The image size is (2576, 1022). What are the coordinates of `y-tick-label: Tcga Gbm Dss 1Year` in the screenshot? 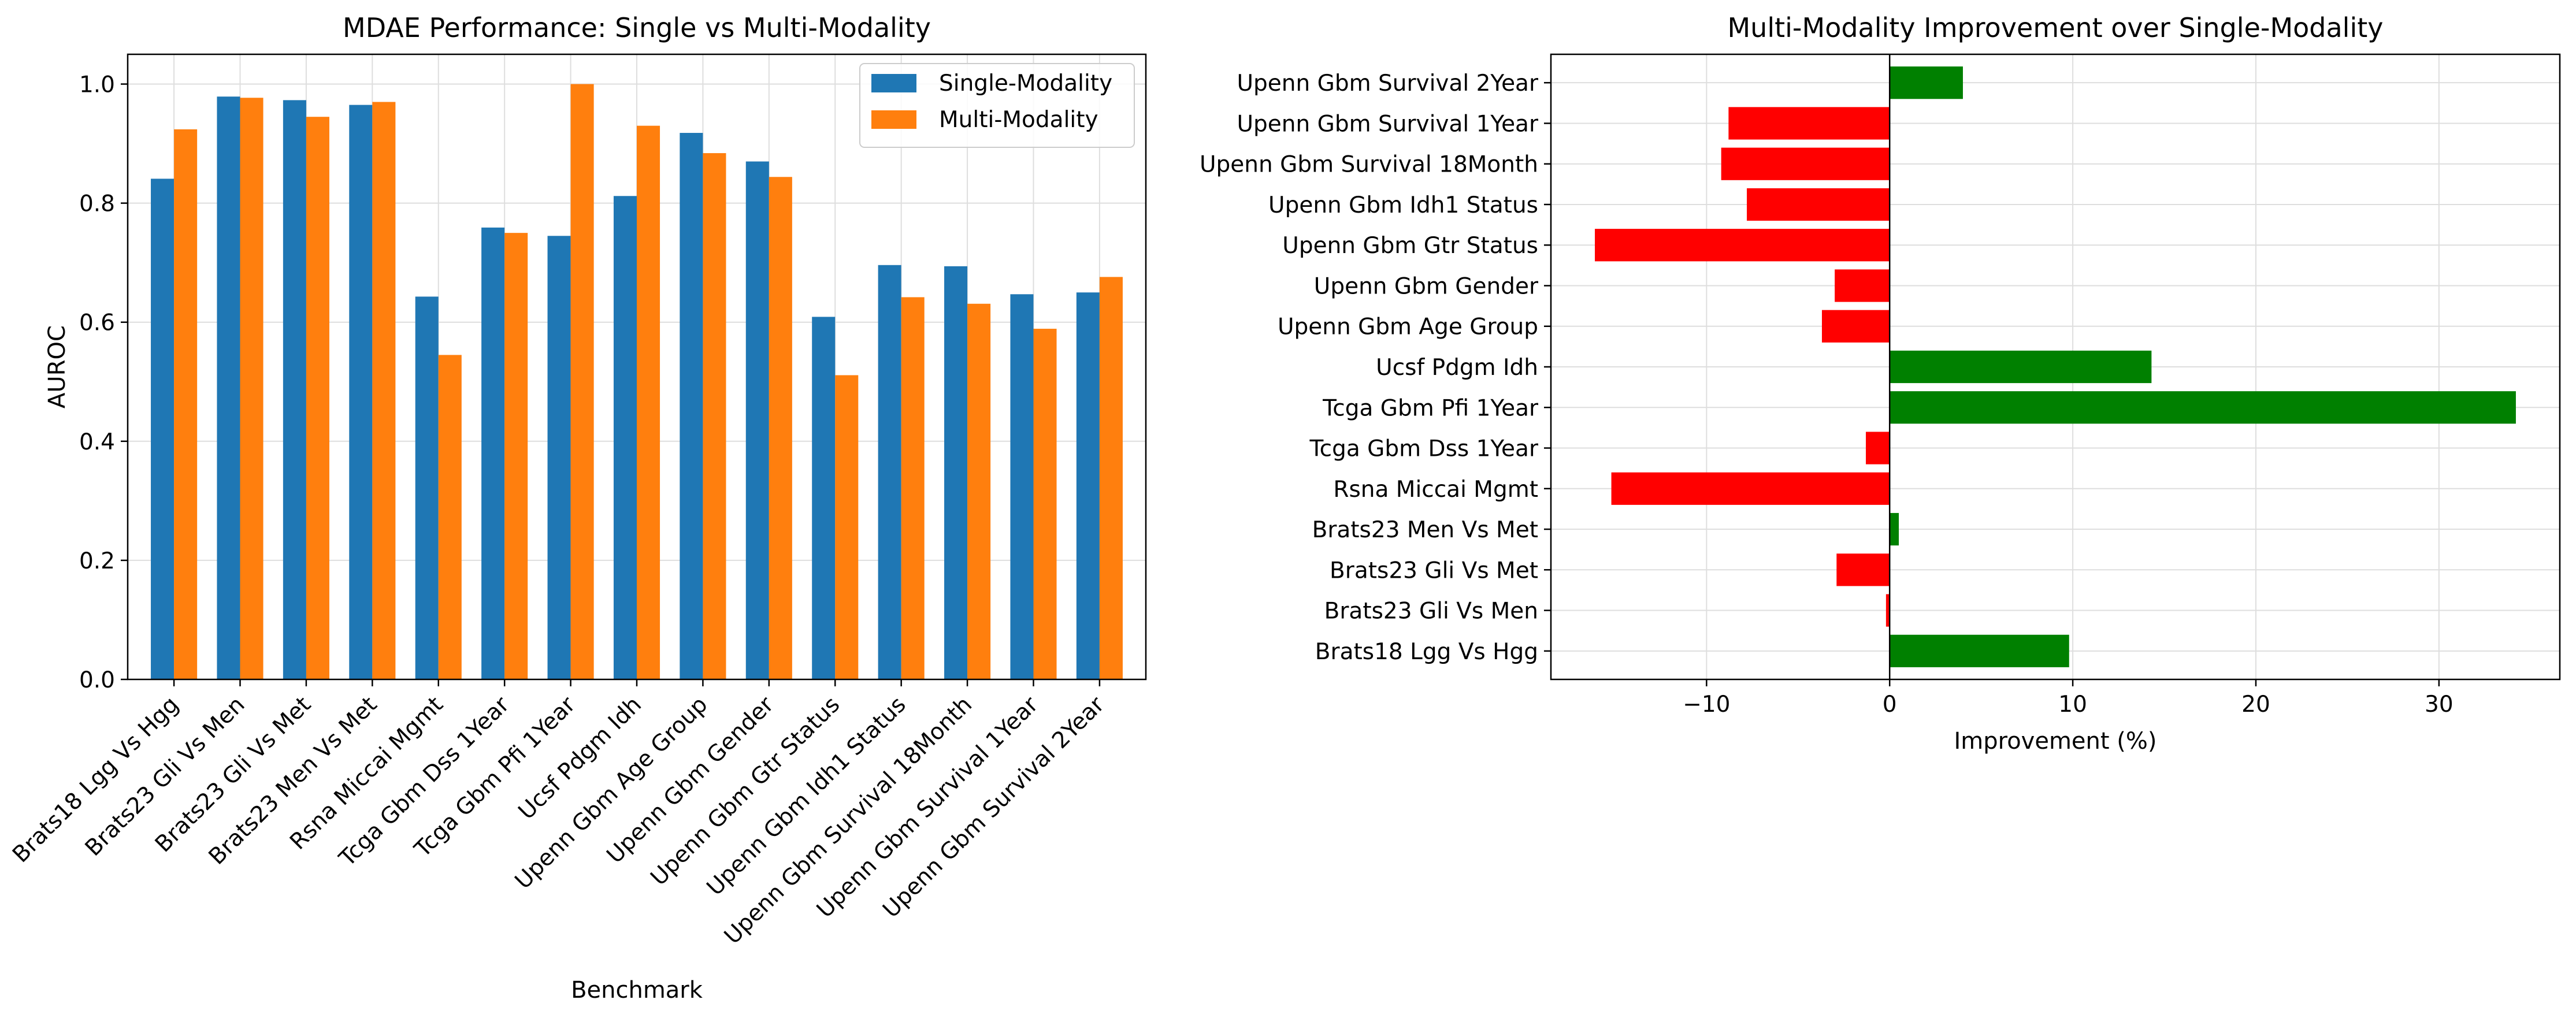 It's located at (1424, 449).